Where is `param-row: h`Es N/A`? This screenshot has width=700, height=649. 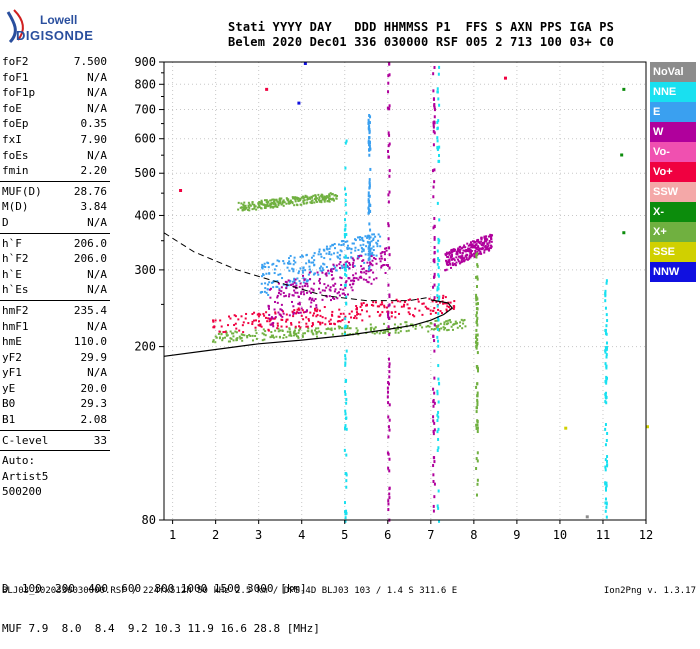 param-row: h`Es N/A is located at coordinates (55, 290).